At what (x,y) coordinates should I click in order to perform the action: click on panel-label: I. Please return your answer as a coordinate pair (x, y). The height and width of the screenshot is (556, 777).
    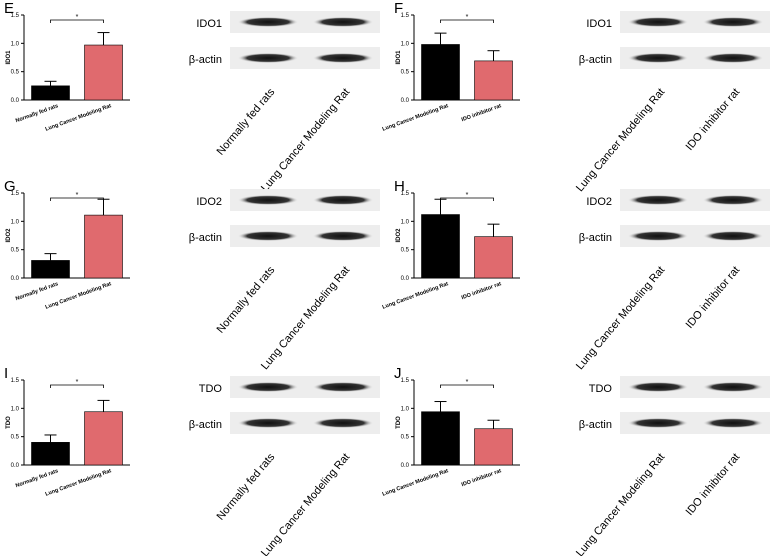
    Looking at the image, I should click on (6, 373).